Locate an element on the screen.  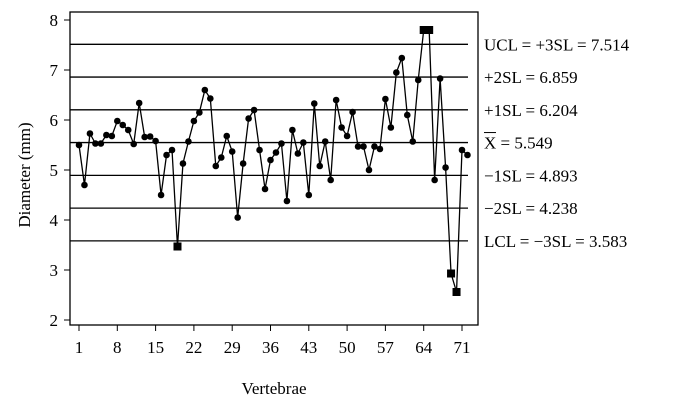
control-line-label: −2SL = 4.238 is located at coordinates (531, 208).